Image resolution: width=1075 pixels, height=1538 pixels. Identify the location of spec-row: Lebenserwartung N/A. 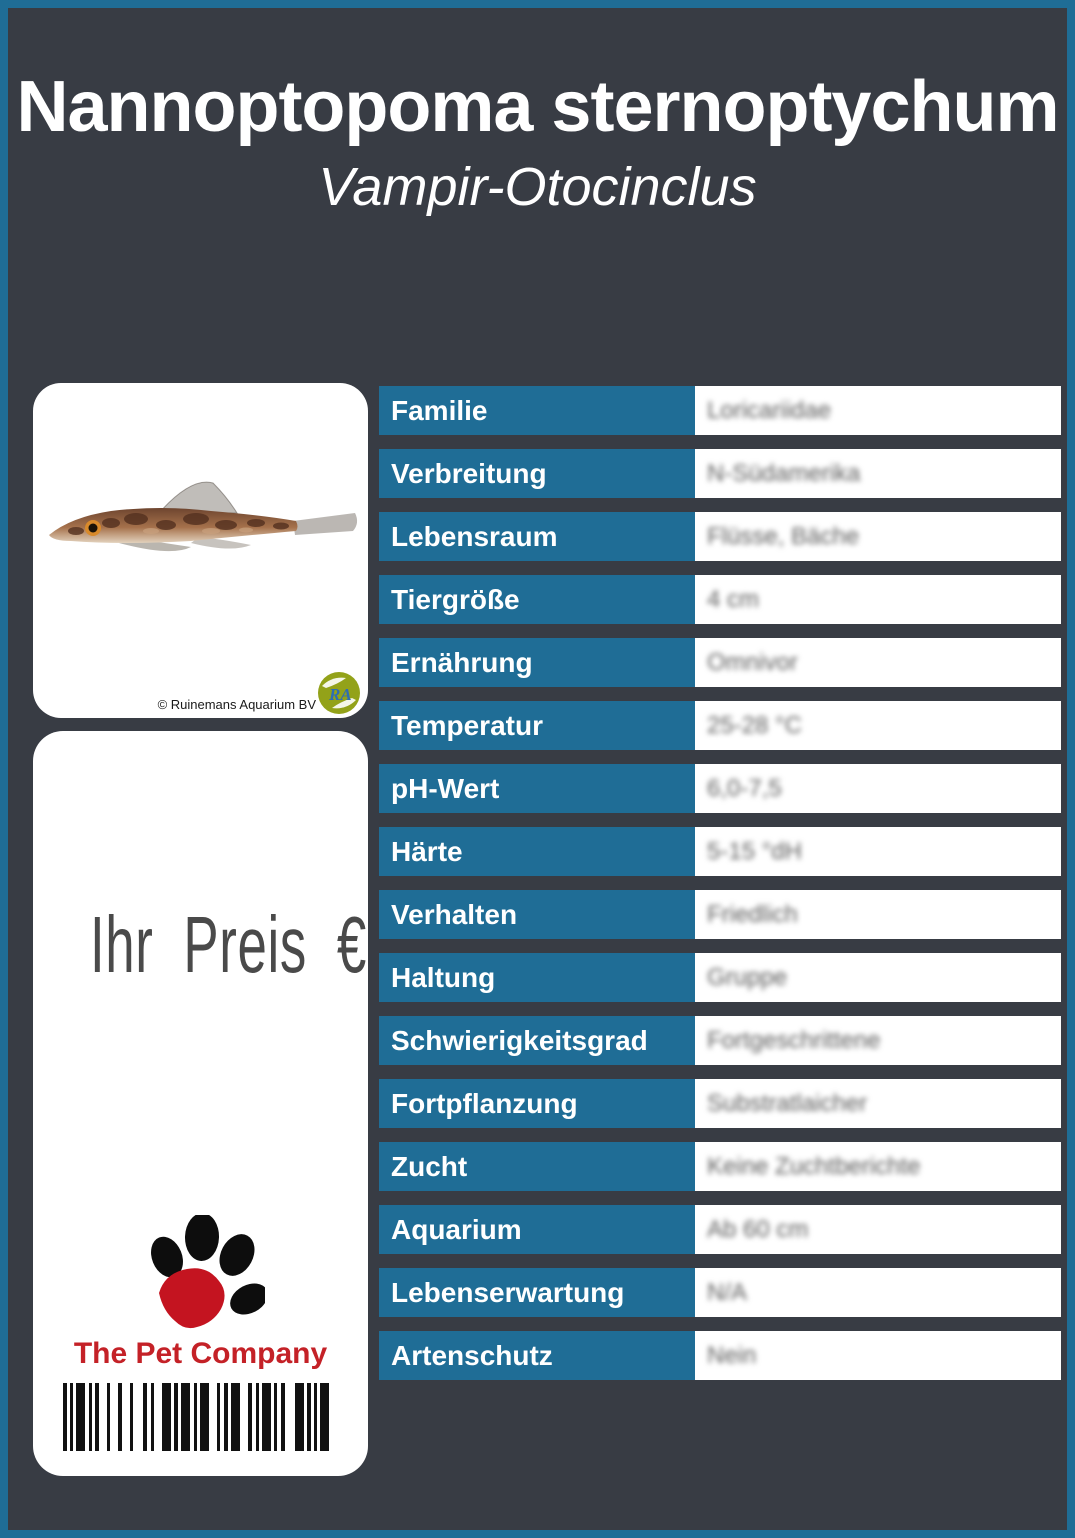
(720, 1292).